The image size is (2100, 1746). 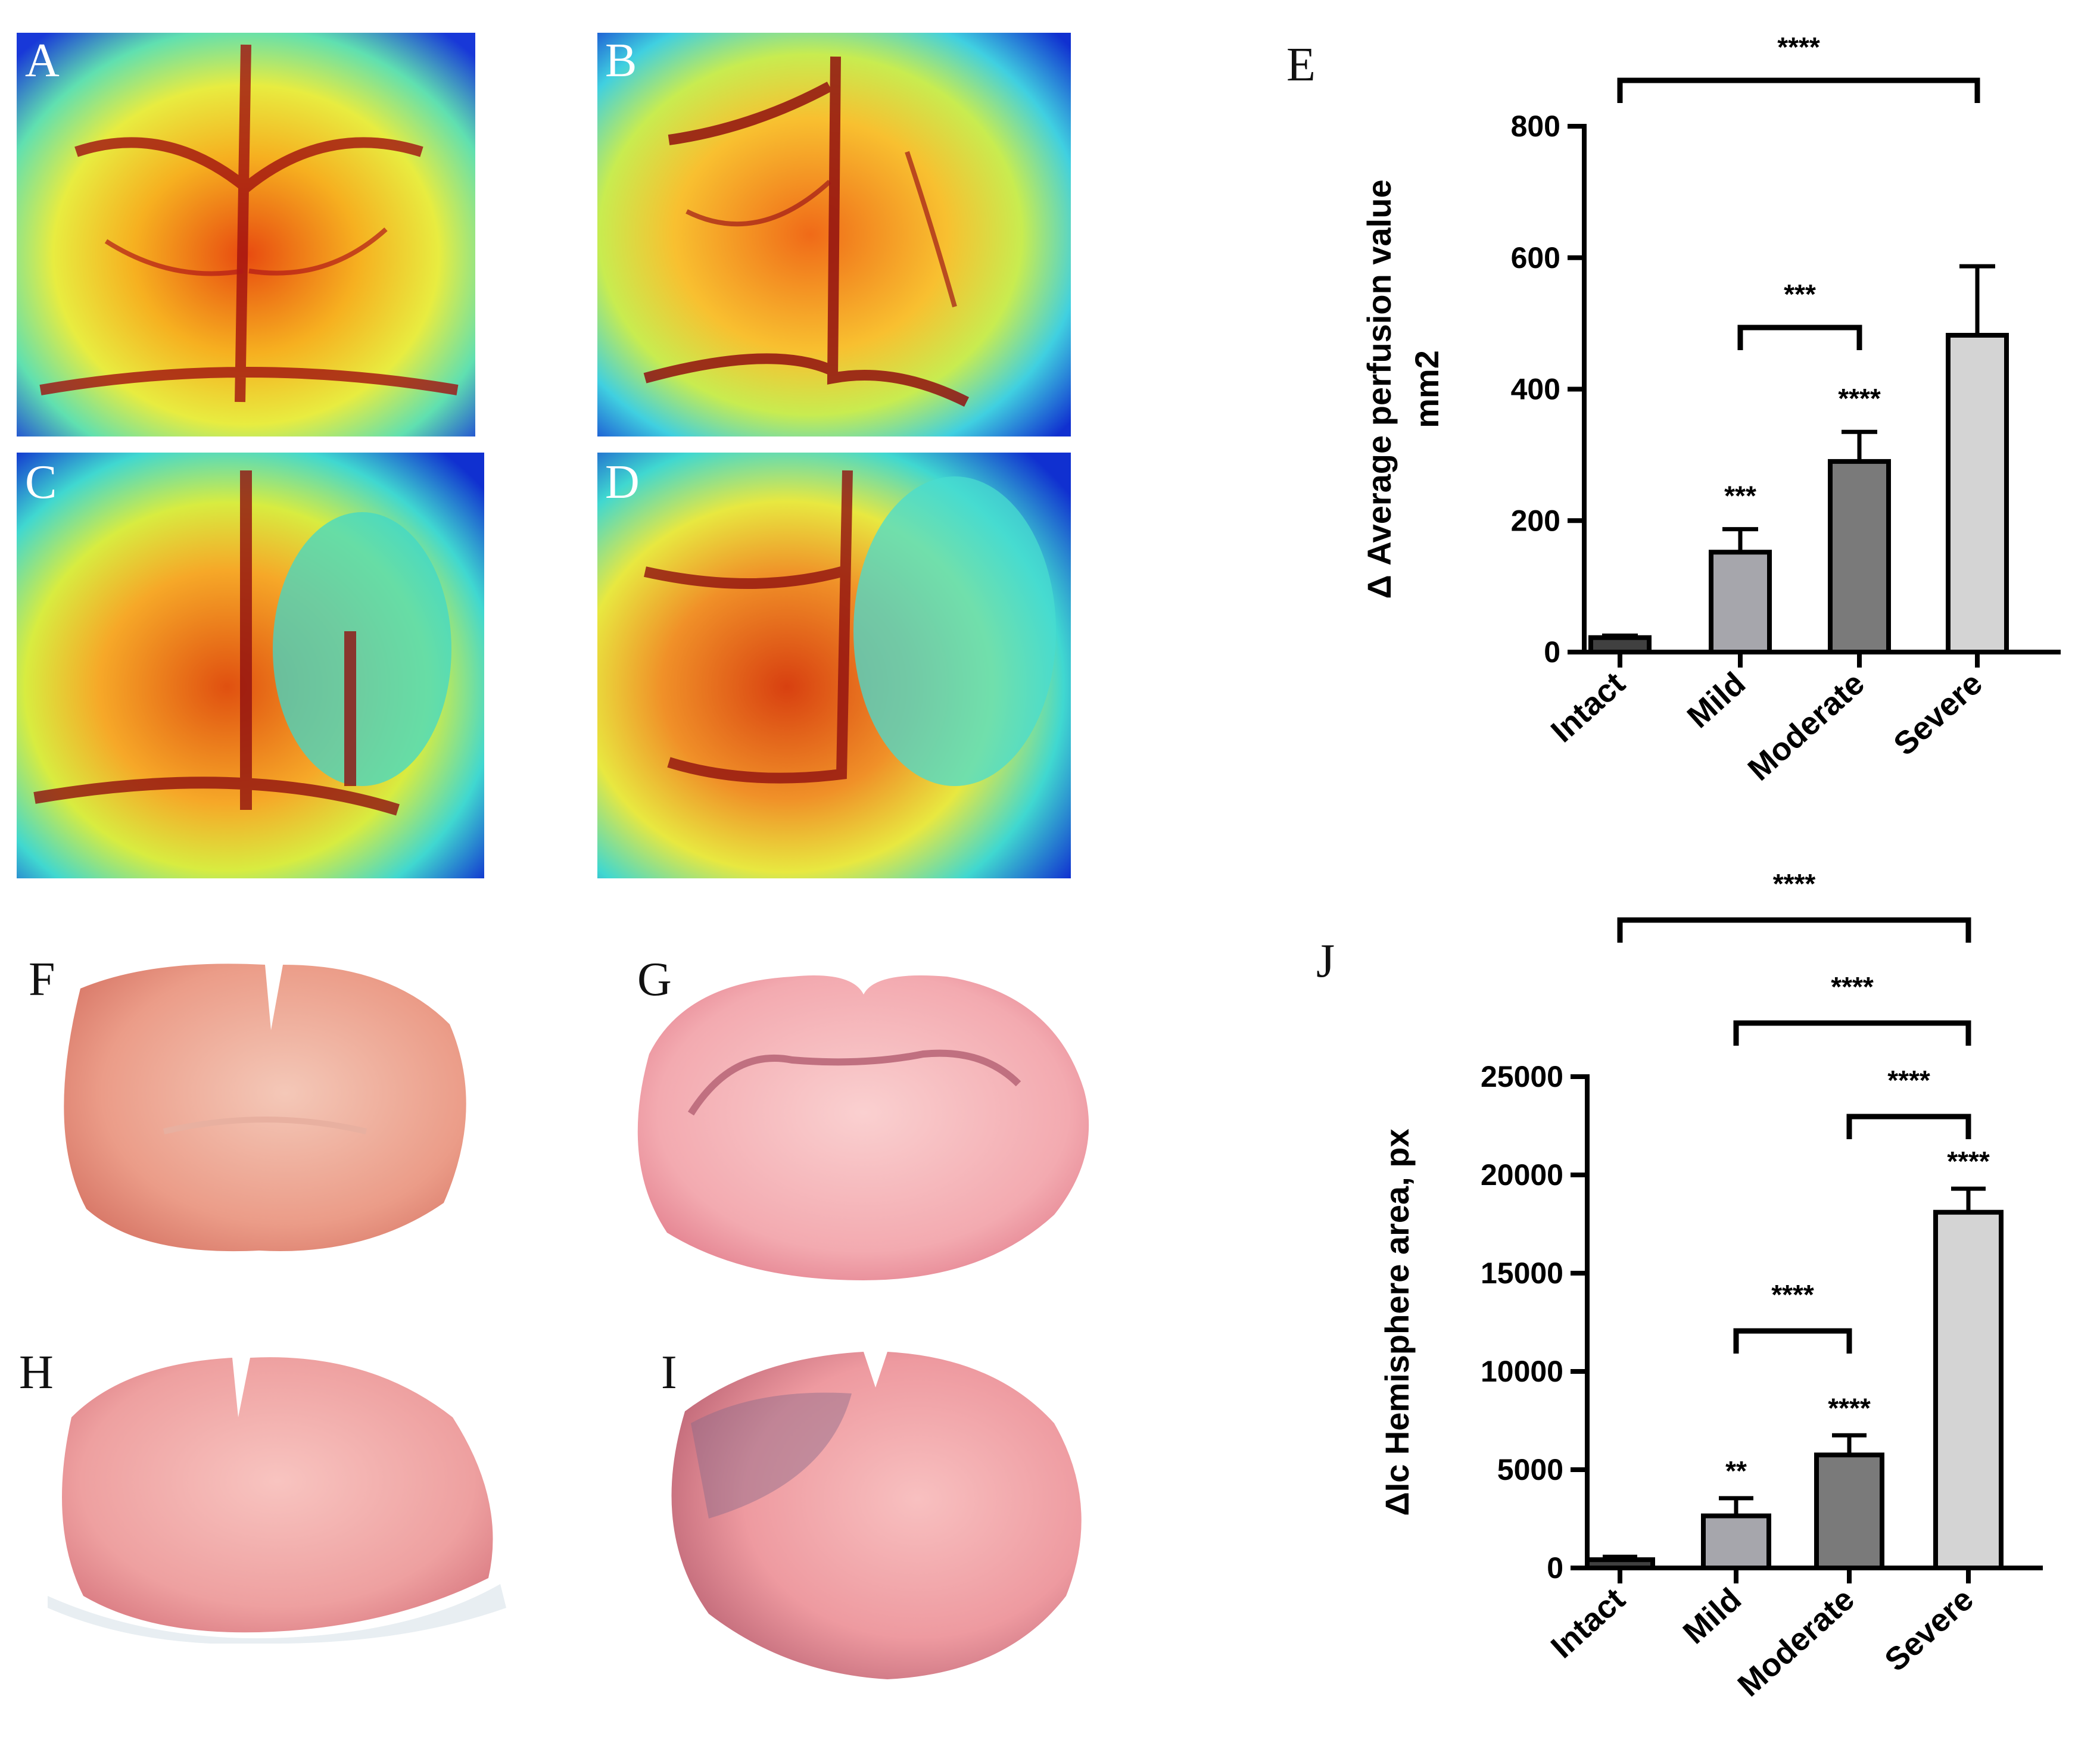 I want to click on chart-e-ytick-label: 800, so click(x=1536, y=127).